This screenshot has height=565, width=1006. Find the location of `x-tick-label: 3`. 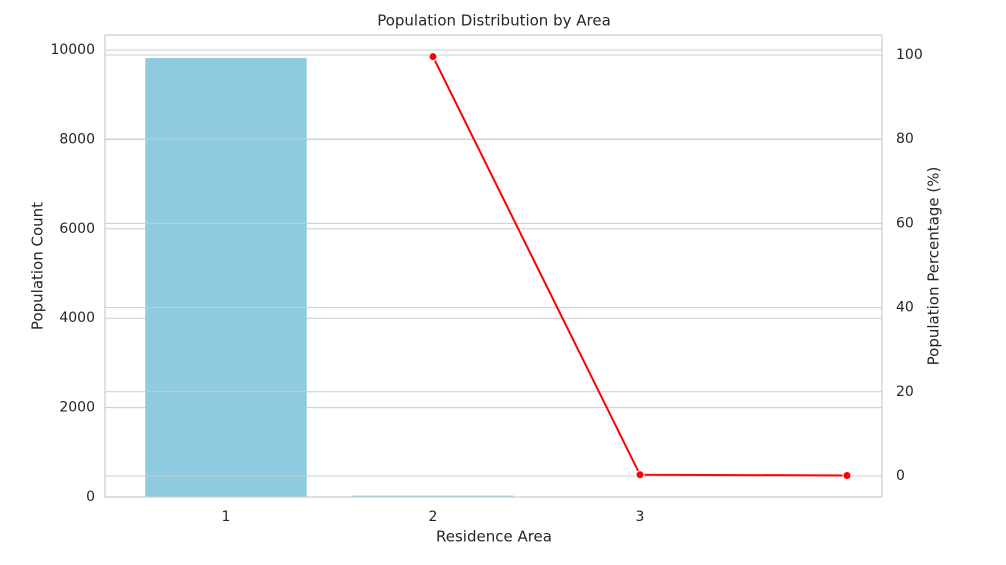

x-tick-label: 3 is located at coordinates (640, 517).